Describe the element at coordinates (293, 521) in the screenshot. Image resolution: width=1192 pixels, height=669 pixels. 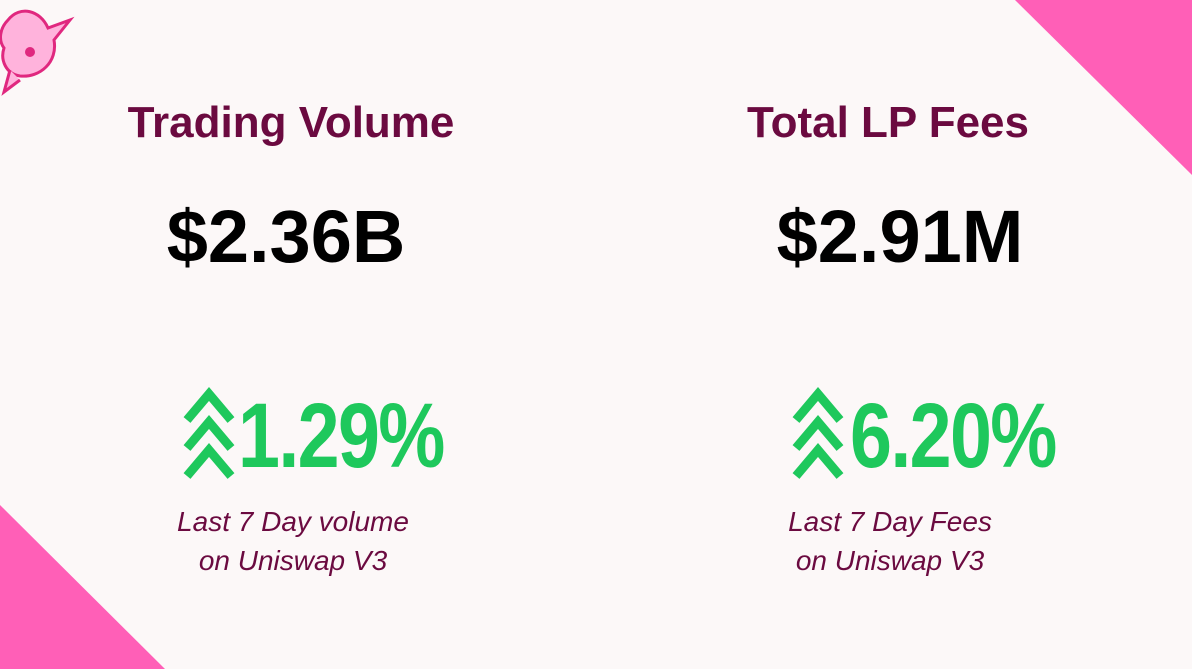
I see `caption-line: Last 7 Day volume` at that location.